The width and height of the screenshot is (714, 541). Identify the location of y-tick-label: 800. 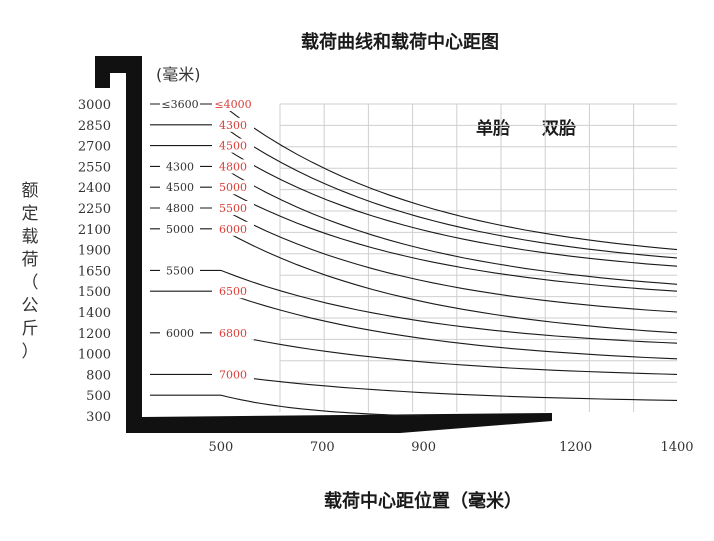
(98, 375).